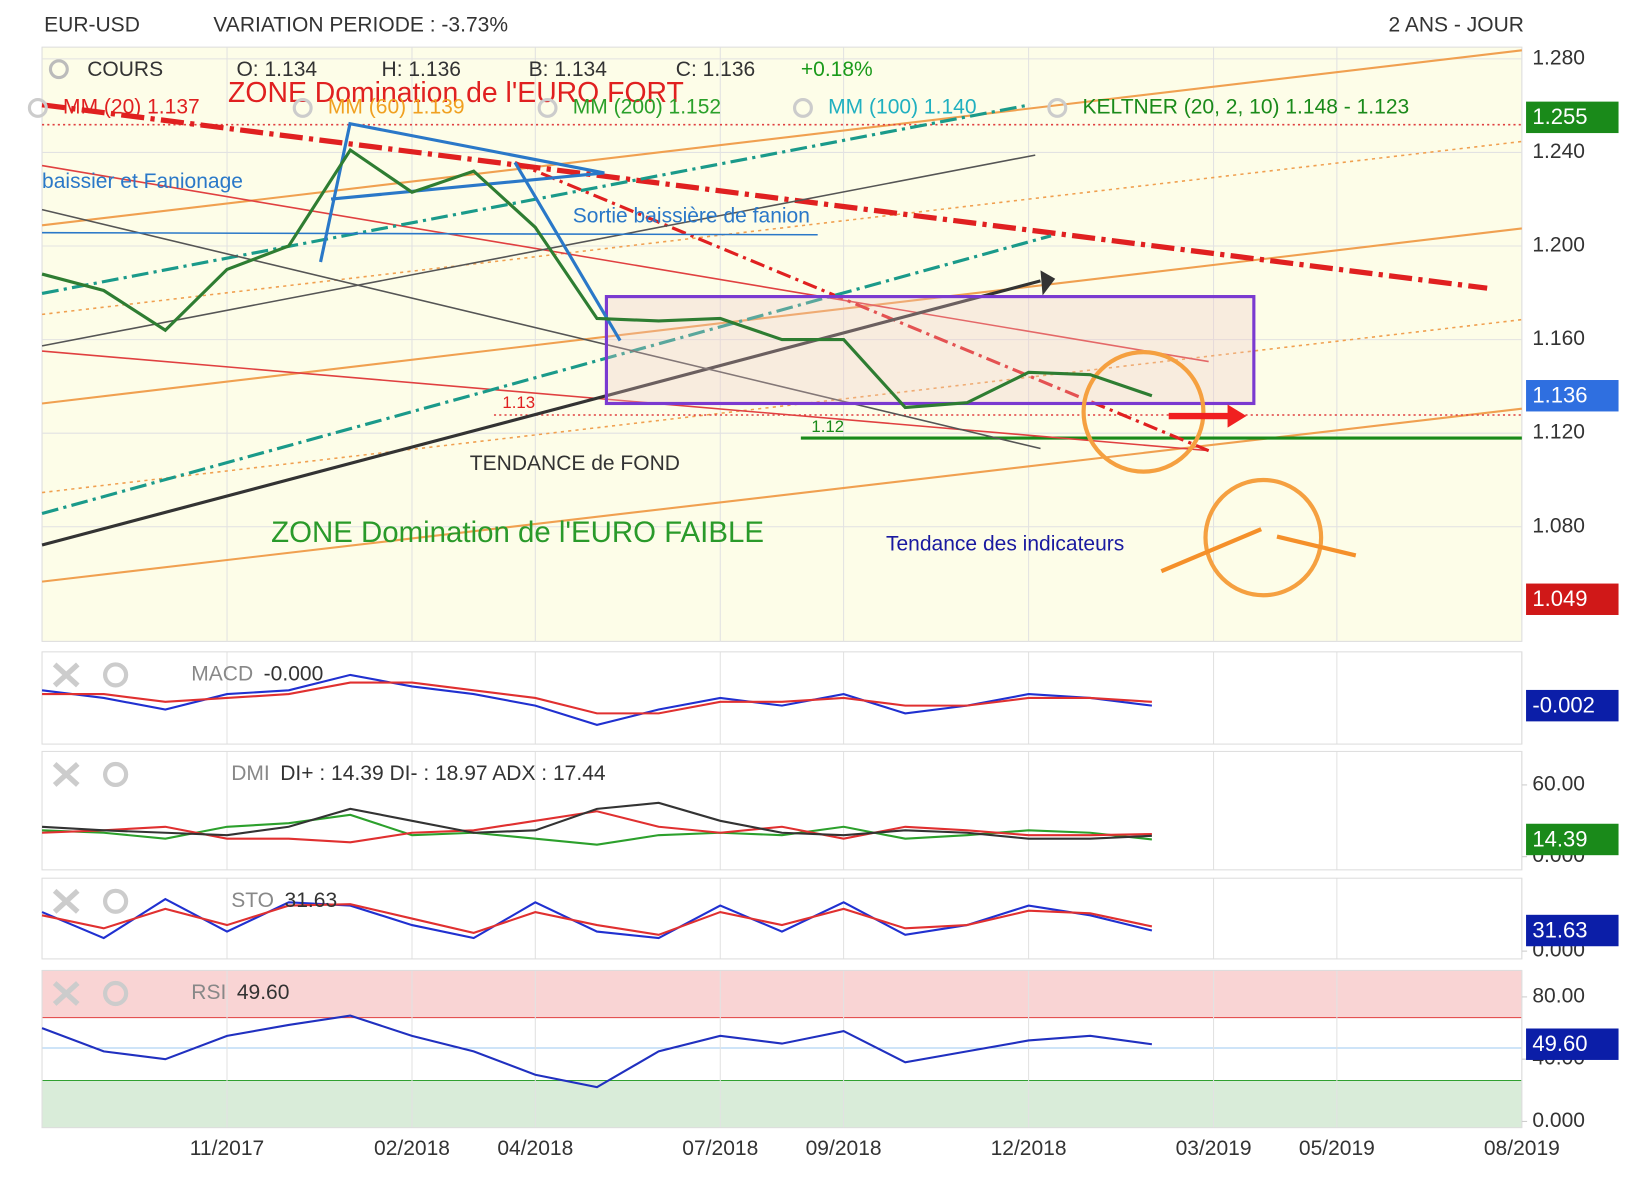  I want to click on variation: VARIATION PERIODE : -3.73%, so click(360, 25).